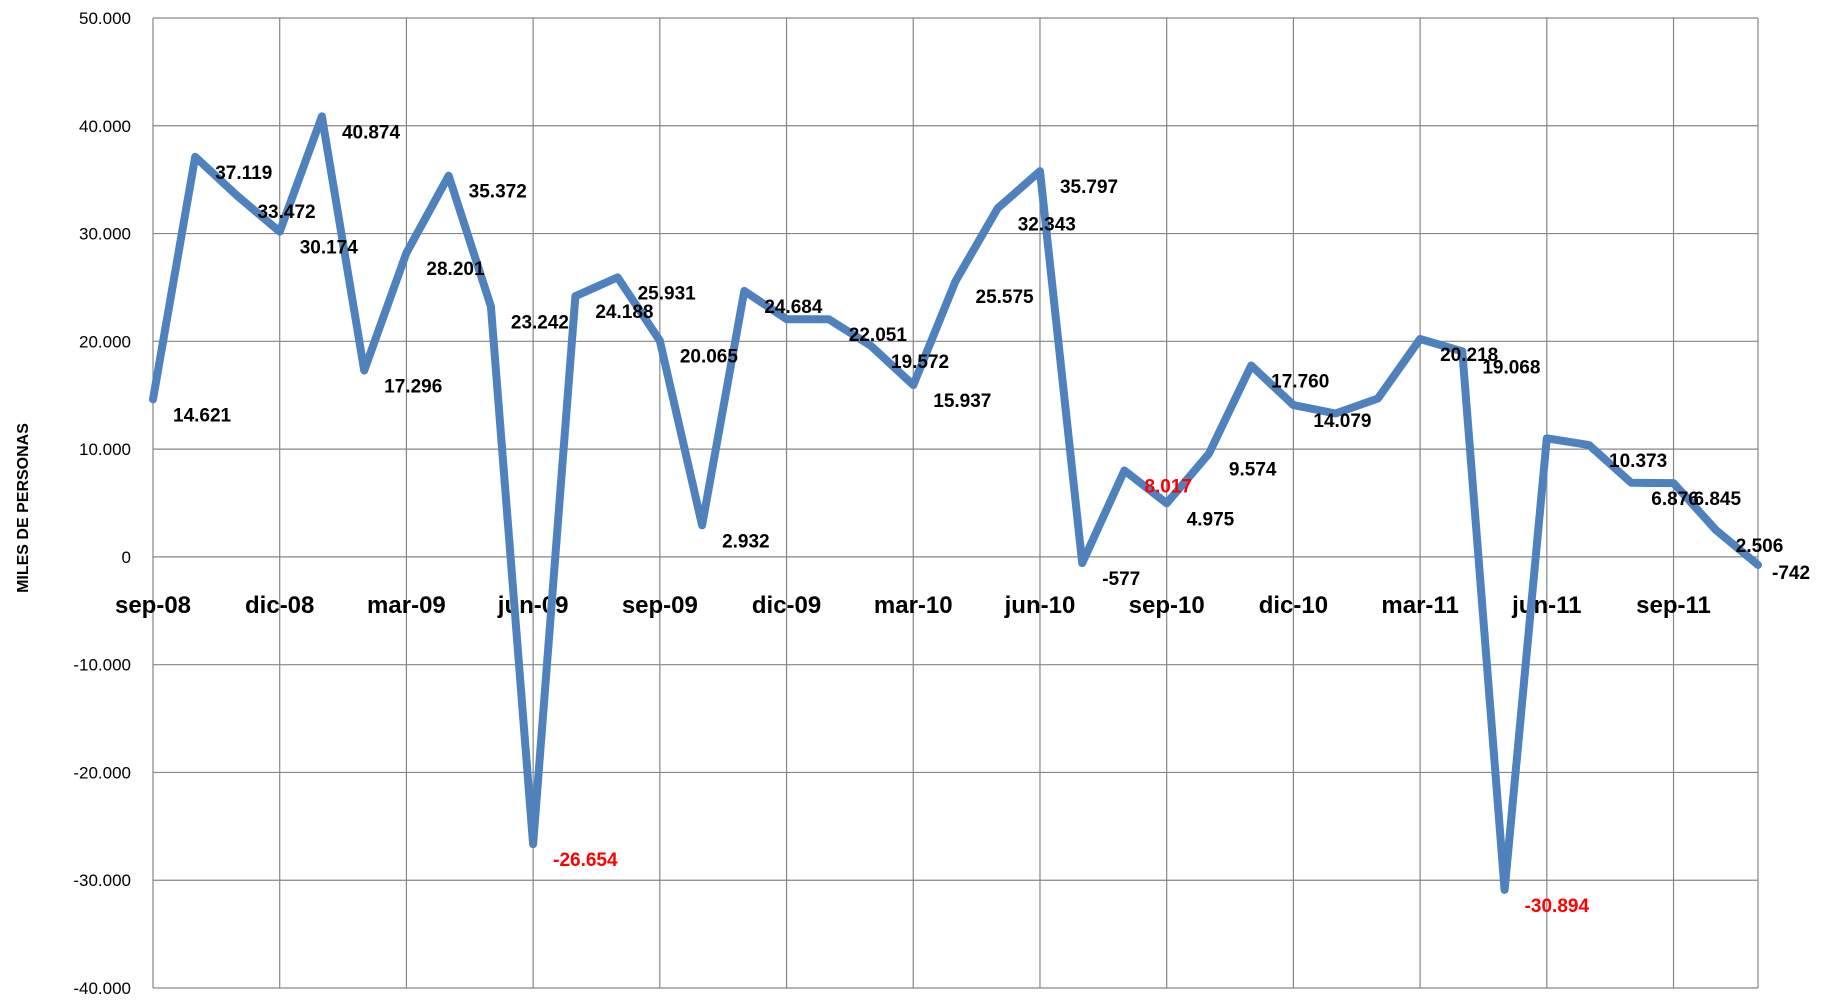  I want to click on data-label: 9.574, so click(1253, 470).